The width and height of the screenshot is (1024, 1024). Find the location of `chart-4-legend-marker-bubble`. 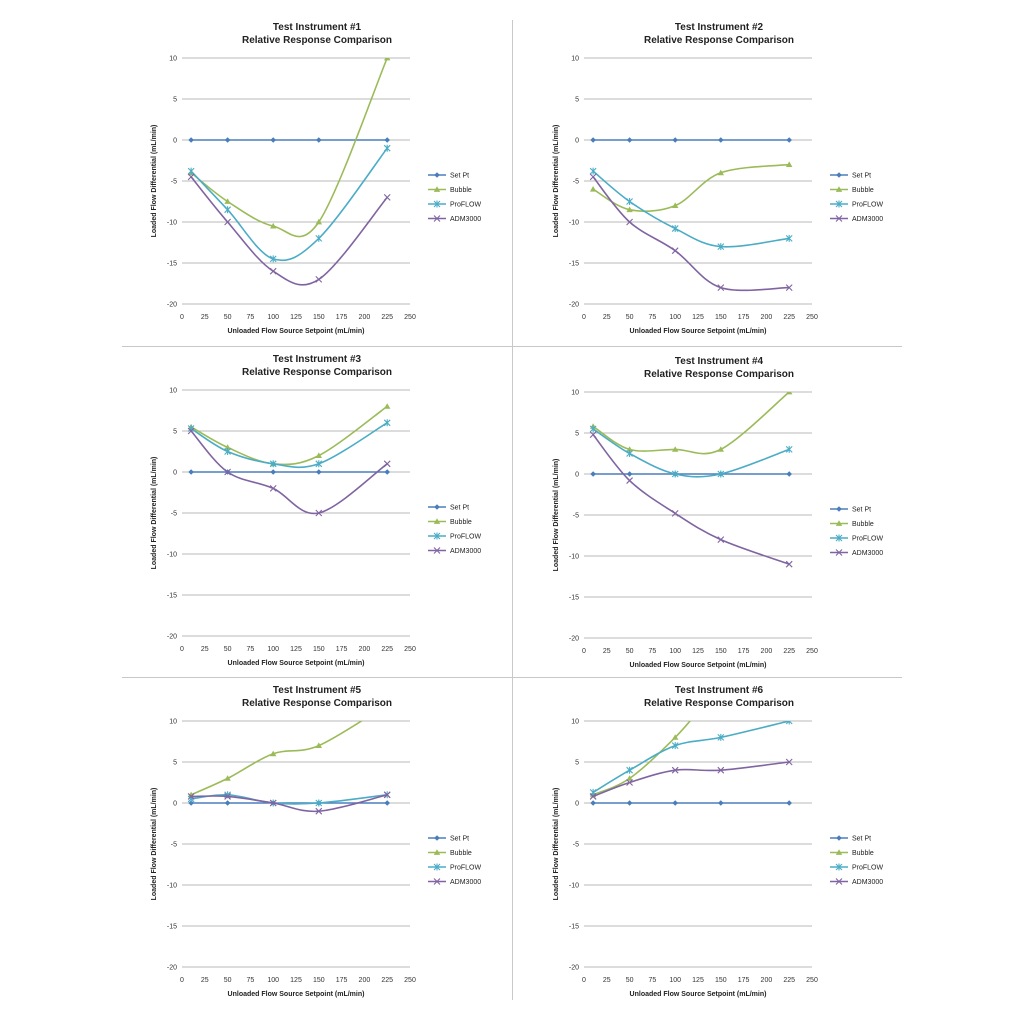

chart-4-legend-marker-bubble is located at coordinates (839, 523).